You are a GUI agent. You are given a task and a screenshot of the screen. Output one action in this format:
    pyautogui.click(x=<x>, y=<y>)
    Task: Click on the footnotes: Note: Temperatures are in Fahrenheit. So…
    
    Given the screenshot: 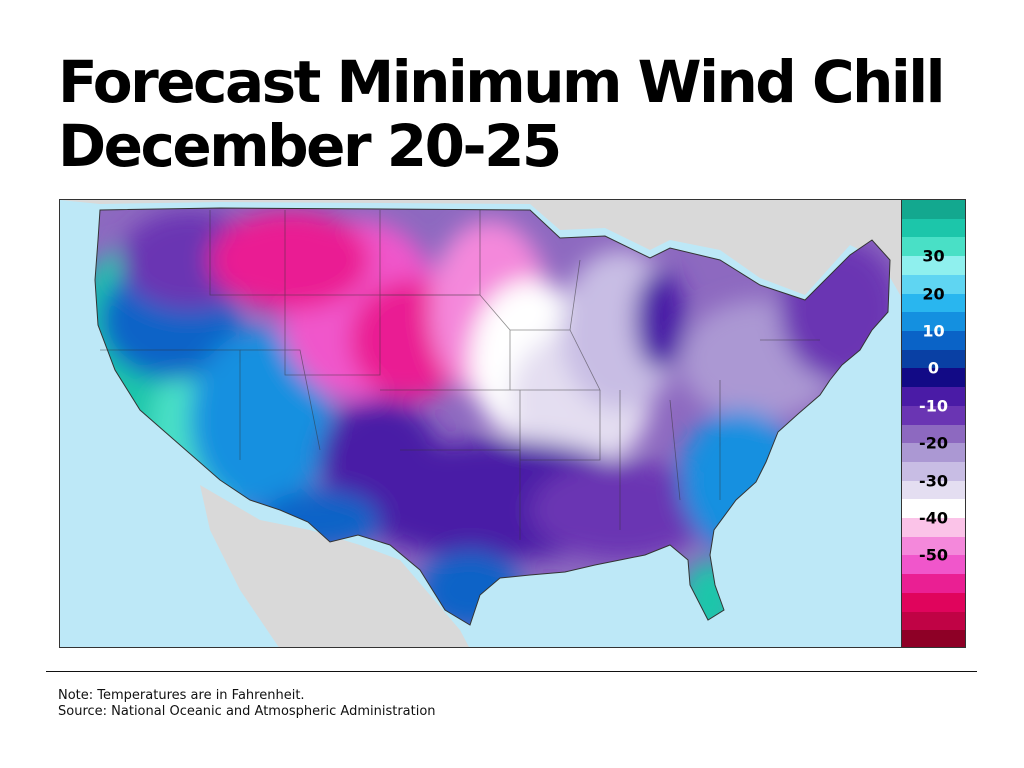 What is the action you would take?
    pyautogui.click(x=247, y=704)
    